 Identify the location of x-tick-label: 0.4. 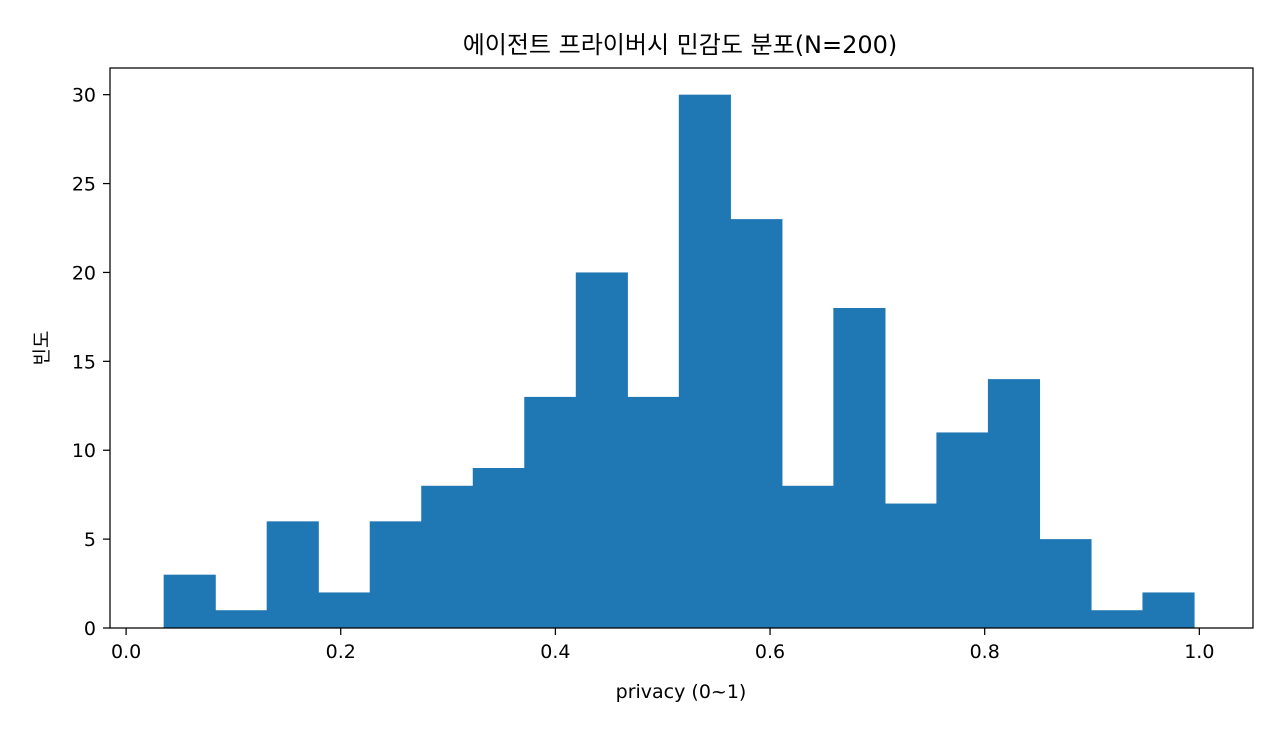
(555, 652).